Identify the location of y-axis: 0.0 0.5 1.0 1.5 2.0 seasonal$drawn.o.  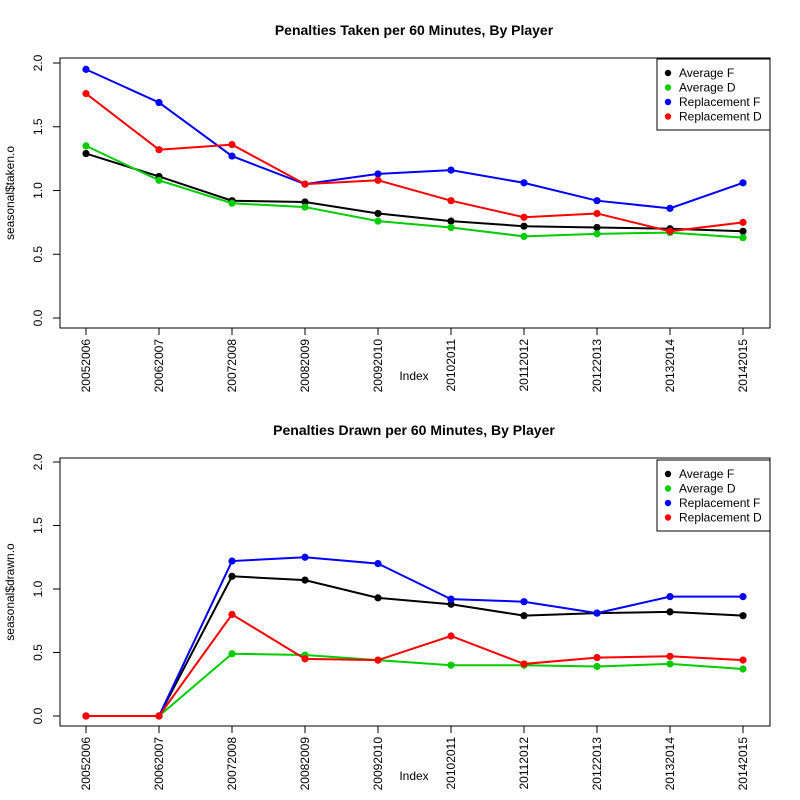
(32, 588).